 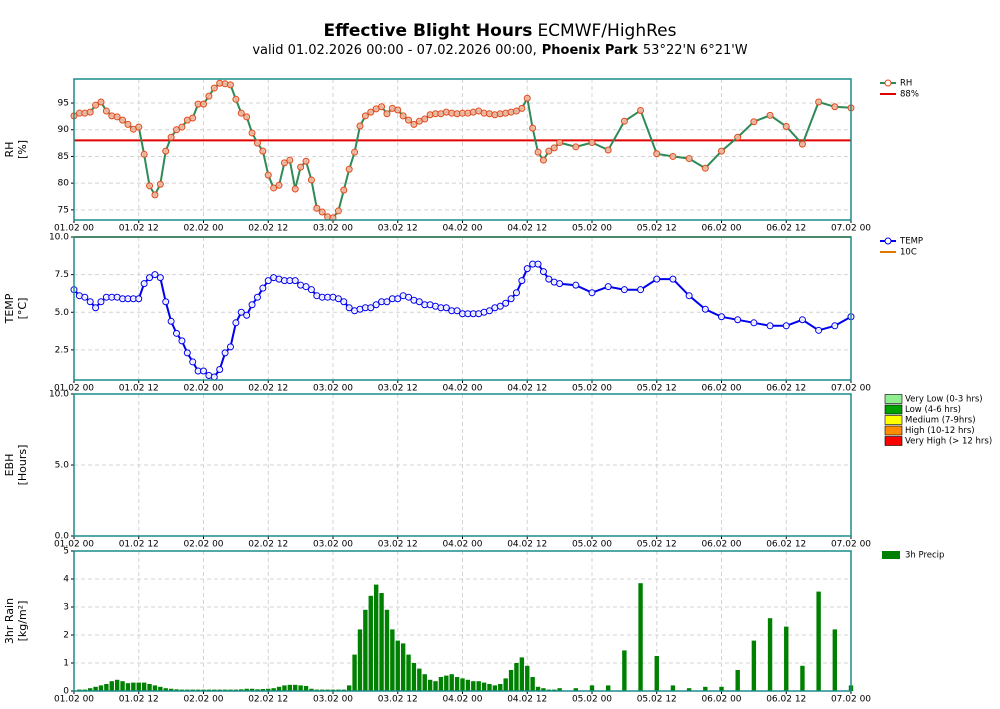 I want to click on x-tick-label: 05.02 00, so click(x=592, y=229).